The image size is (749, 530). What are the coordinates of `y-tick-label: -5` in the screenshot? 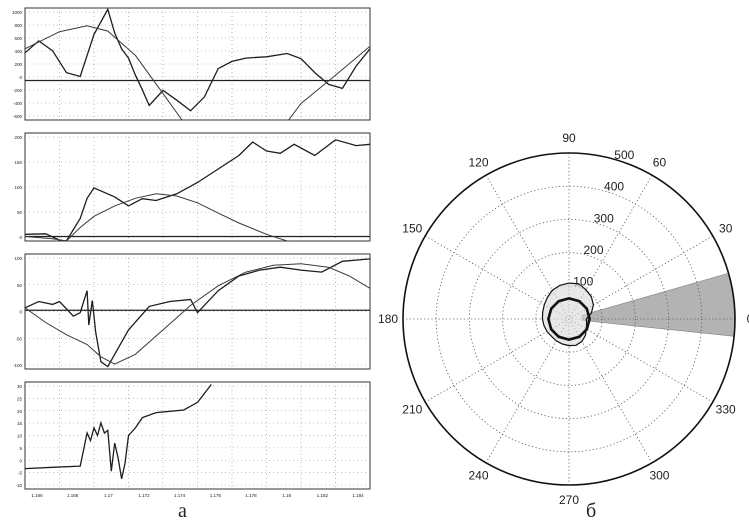 It's located at (20, 473).